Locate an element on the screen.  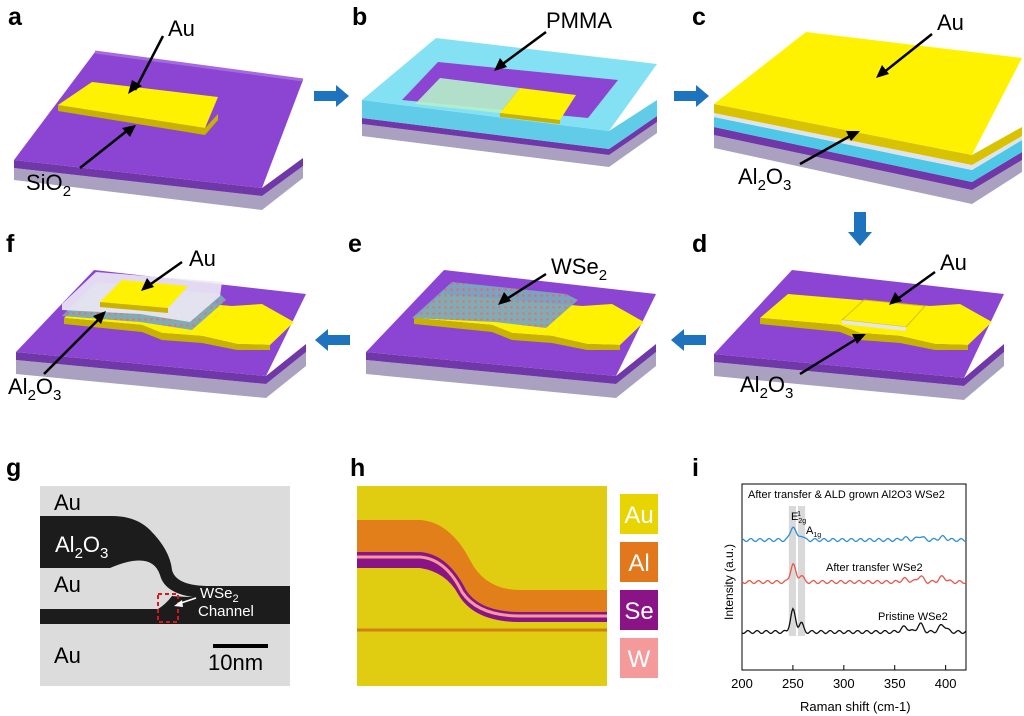
panel-f-letter: f is located at coordinates (10, 244).